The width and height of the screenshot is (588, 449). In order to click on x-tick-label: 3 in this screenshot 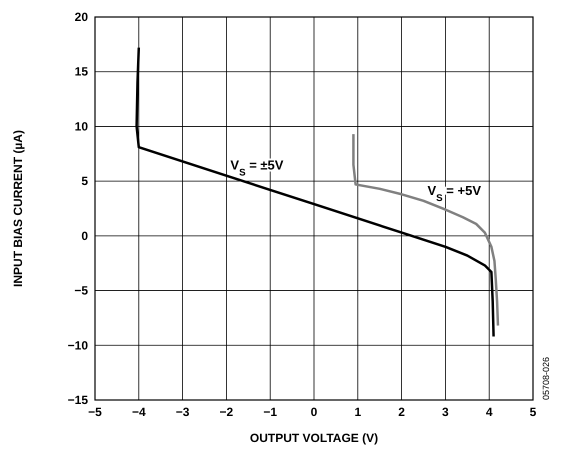, I will do `click(446, 412)`.